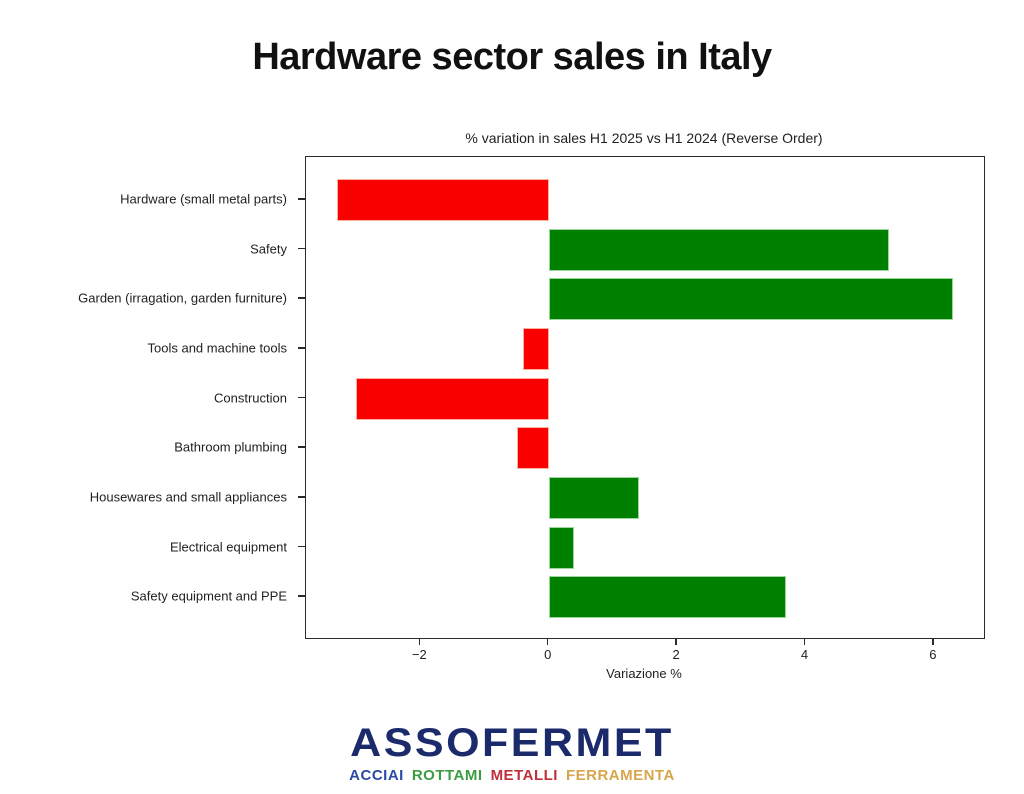 This screenshot has width=1024, height=794. Describe the element at coordinates (512, 743) in the screenshot. I see `assofermet-logo: ASSOFERMET` at that location.